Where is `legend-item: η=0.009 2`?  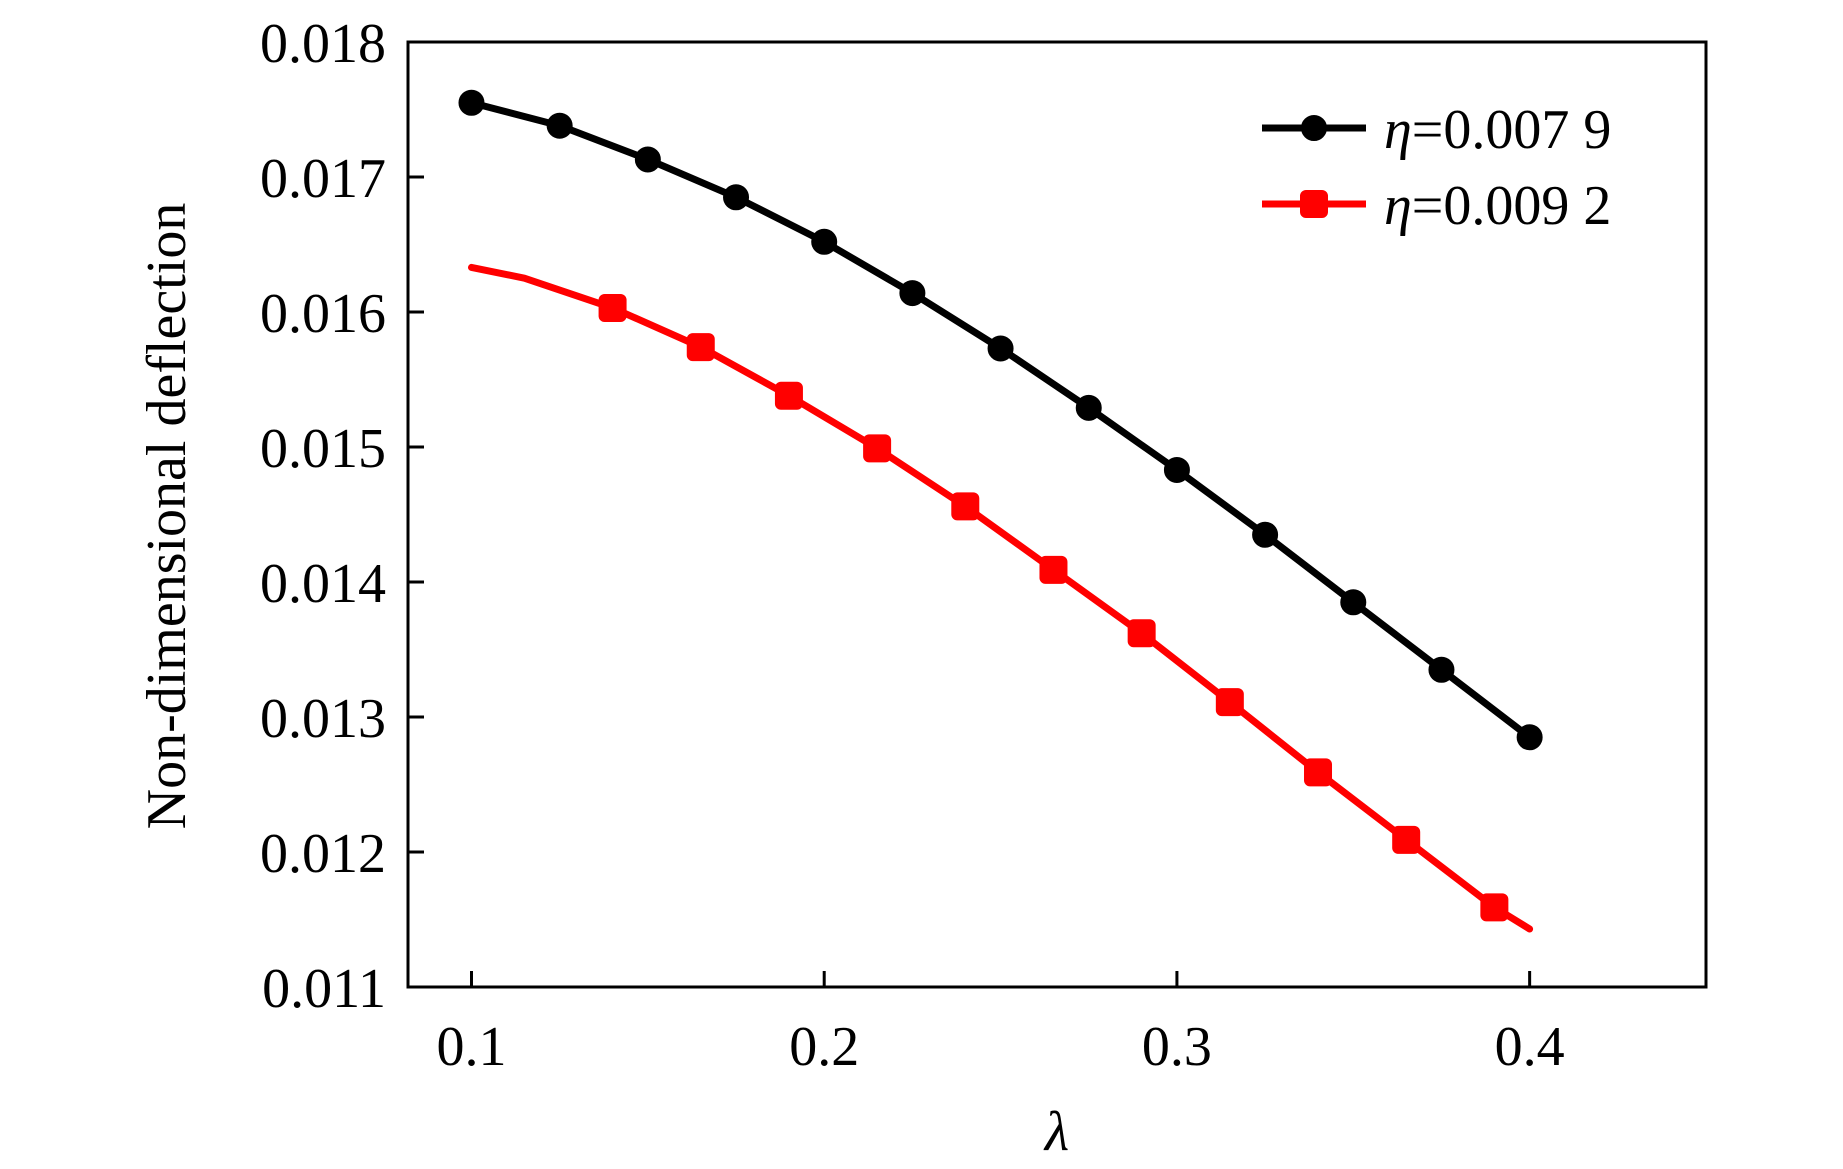
legend-item: η=0.009 2 is located at coordinates (1436, 206).